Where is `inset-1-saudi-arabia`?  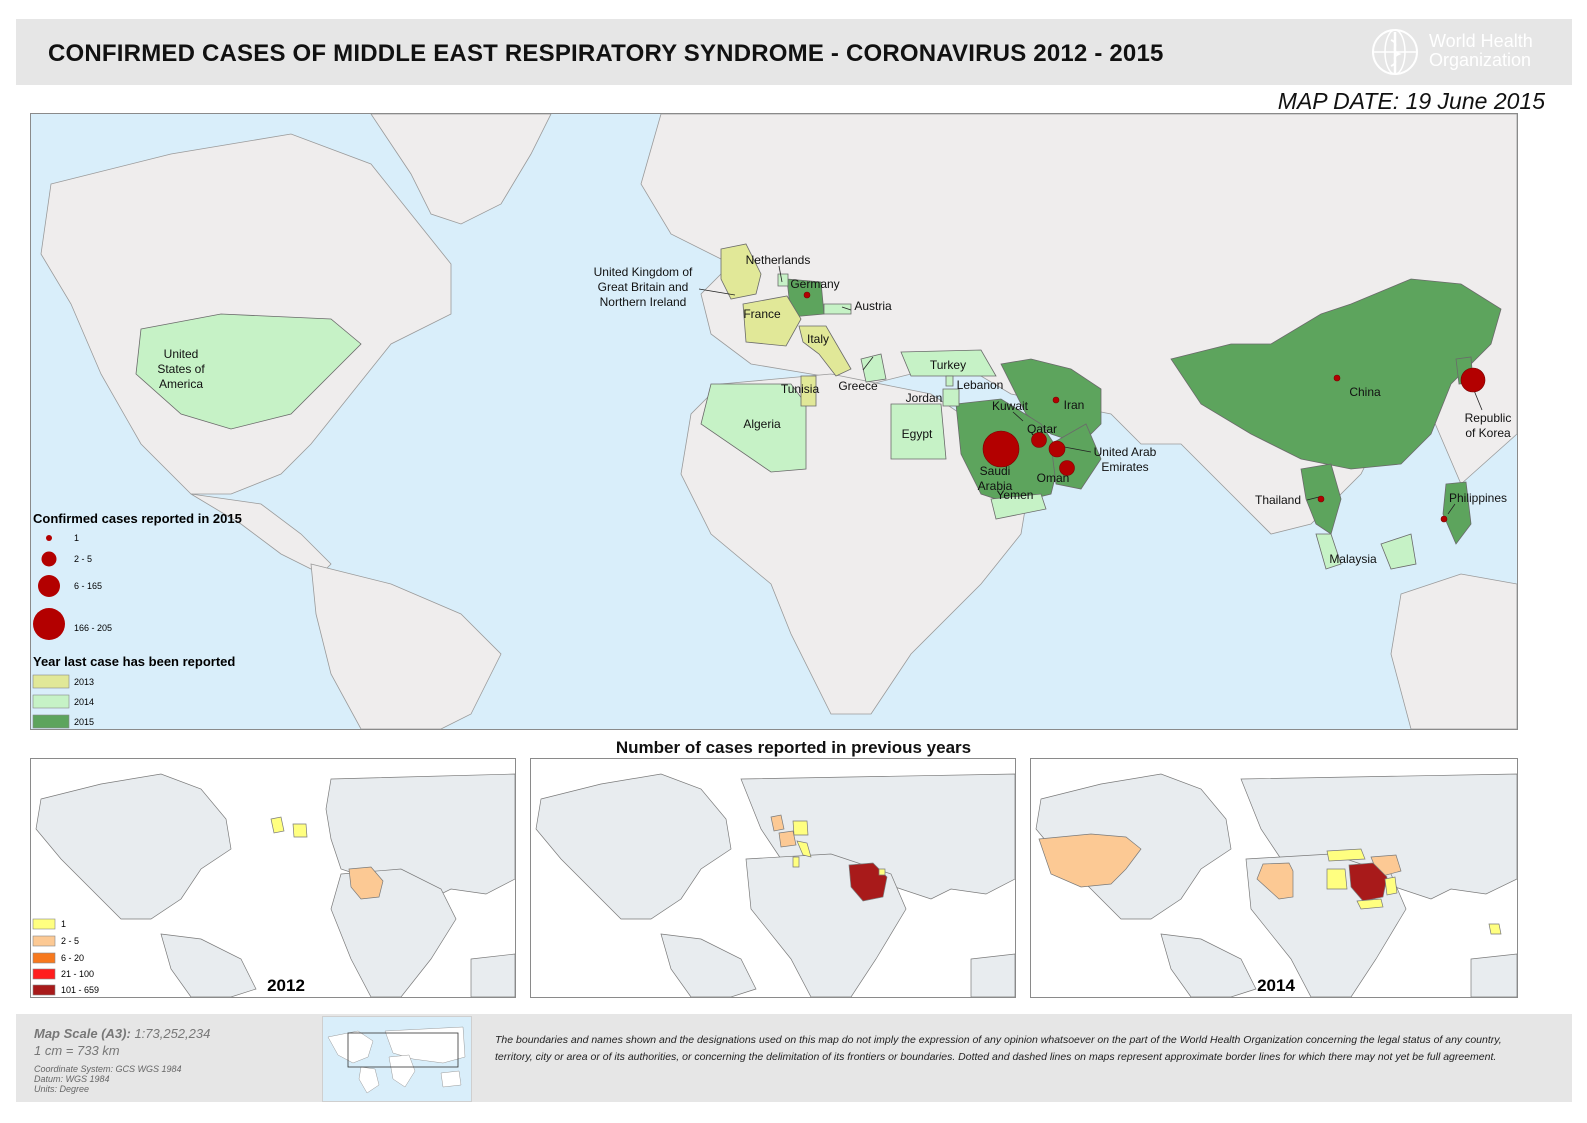
inset-1-saudi-arabia is located at coordinates (366, 883).